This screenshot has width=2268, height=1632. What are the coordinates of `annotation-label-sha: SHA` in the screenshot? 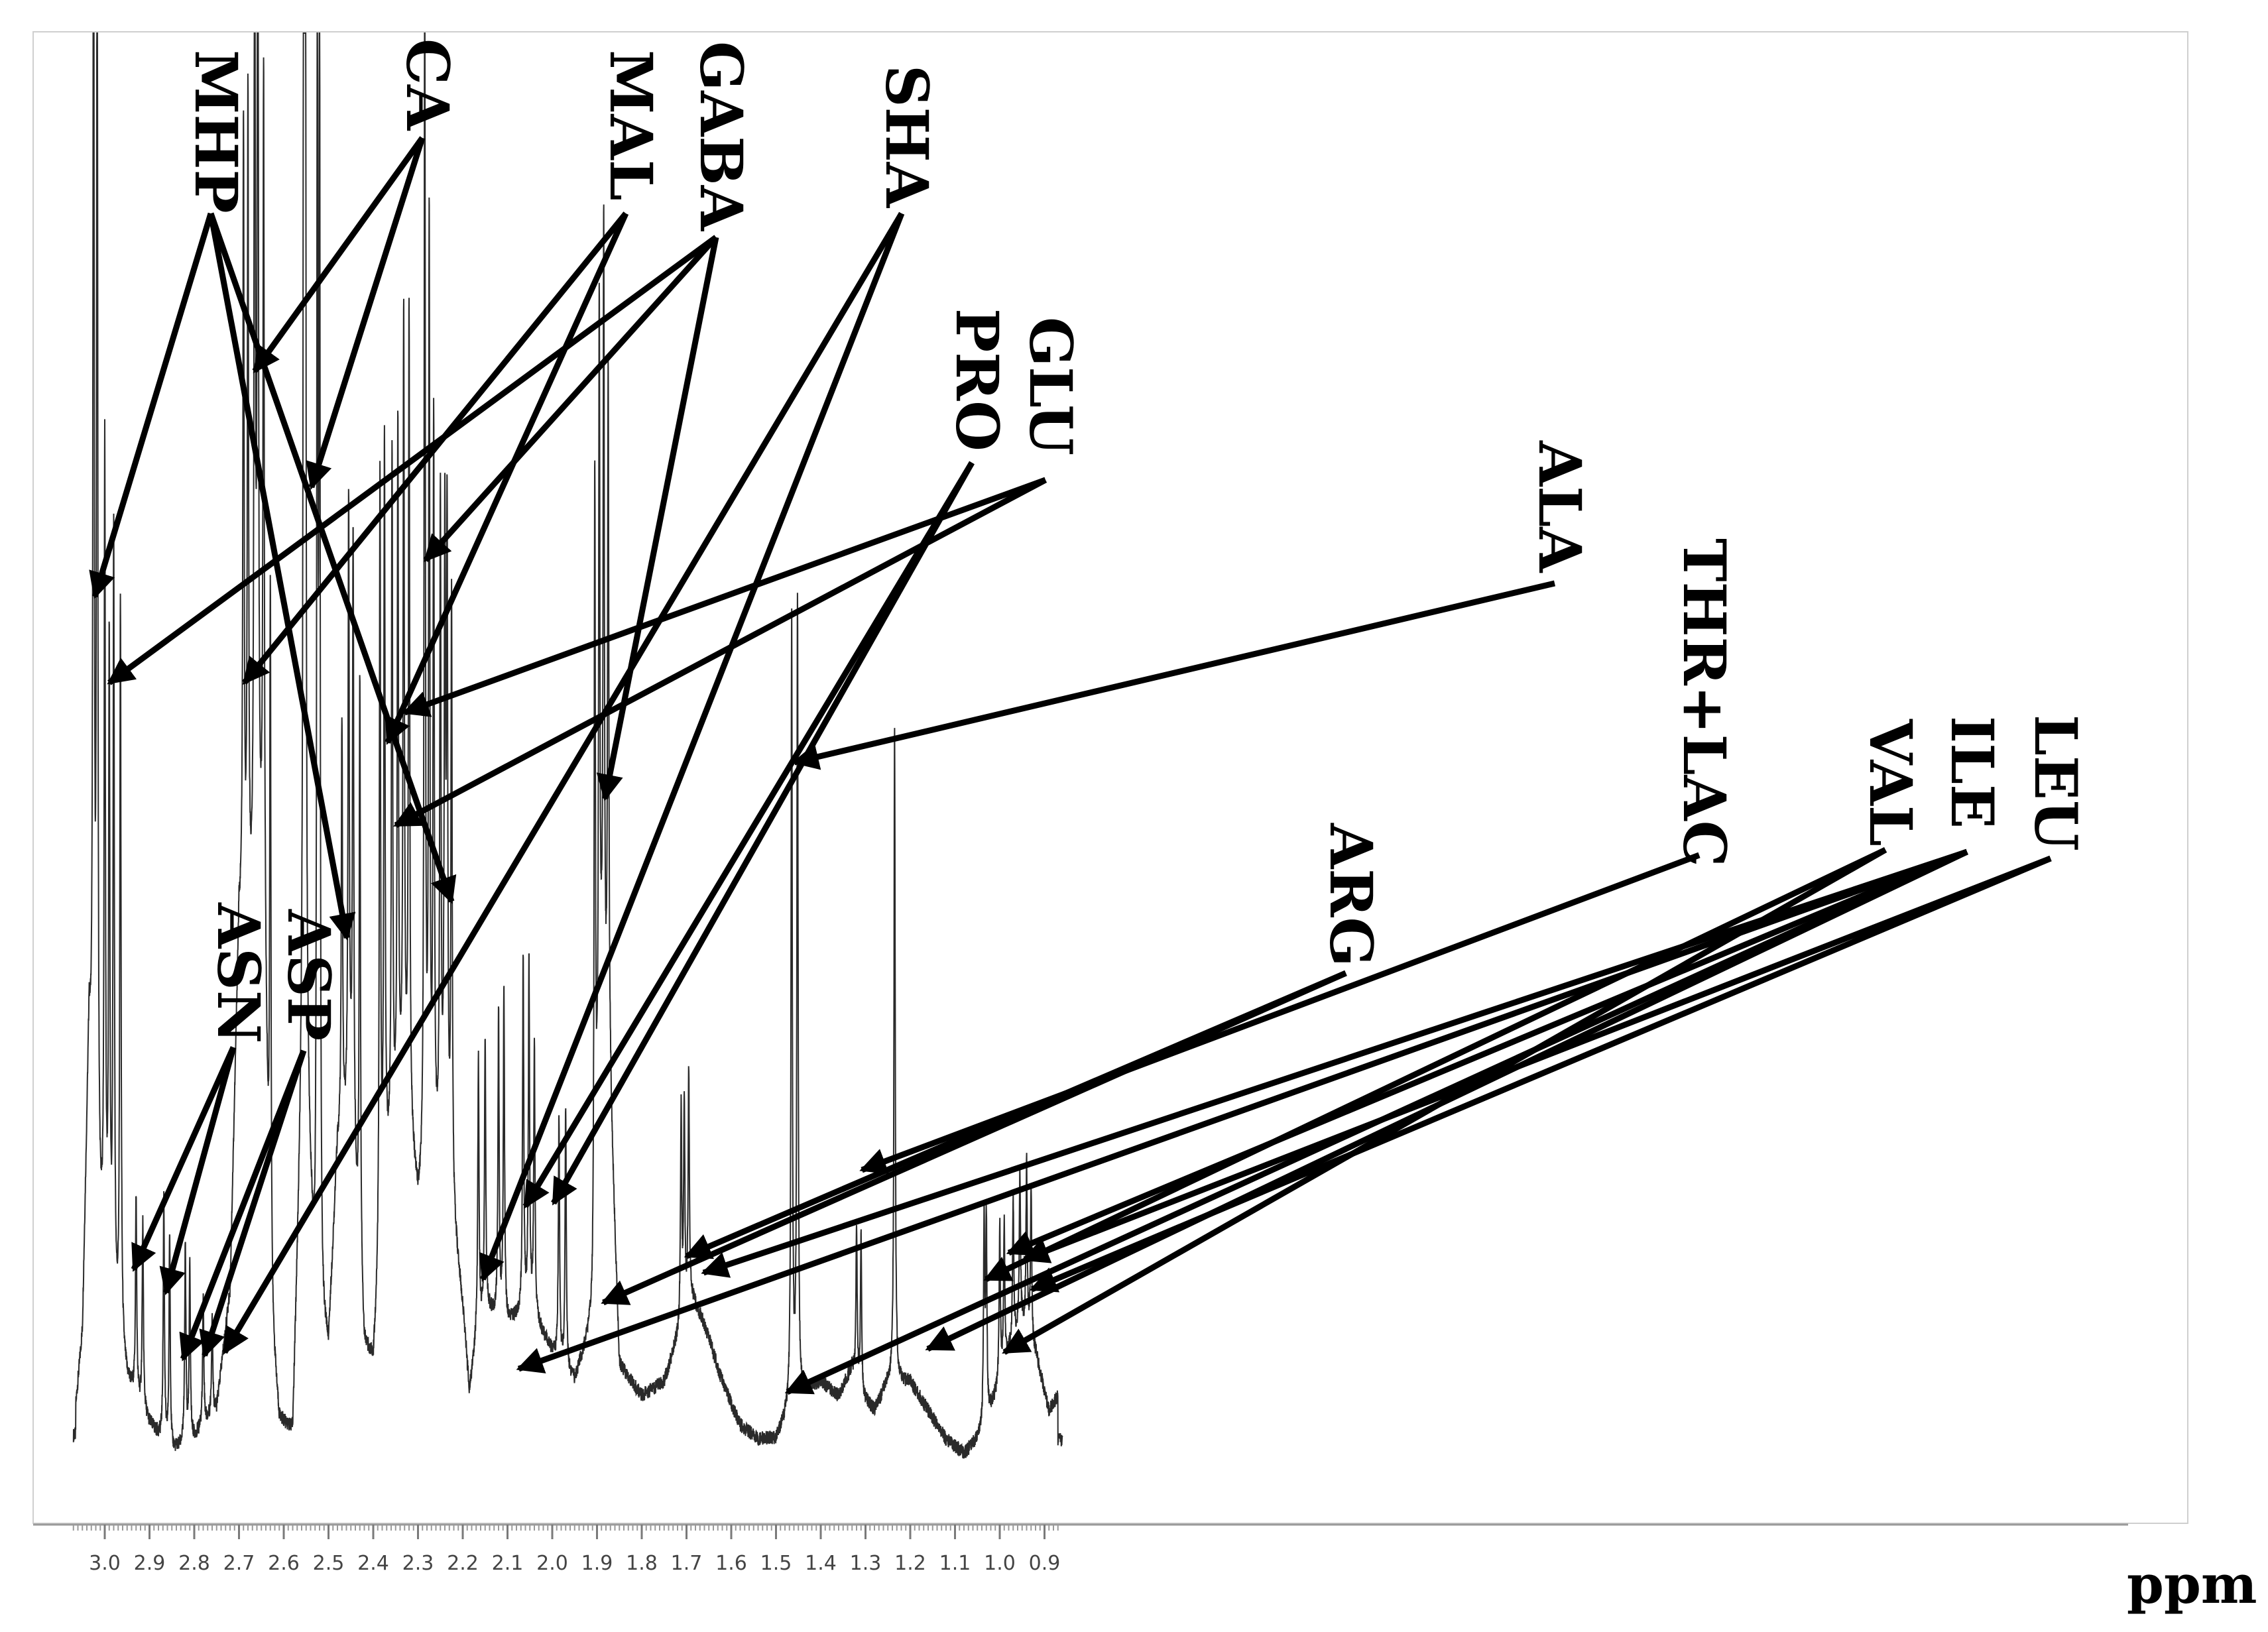 It's located at (907, 137).